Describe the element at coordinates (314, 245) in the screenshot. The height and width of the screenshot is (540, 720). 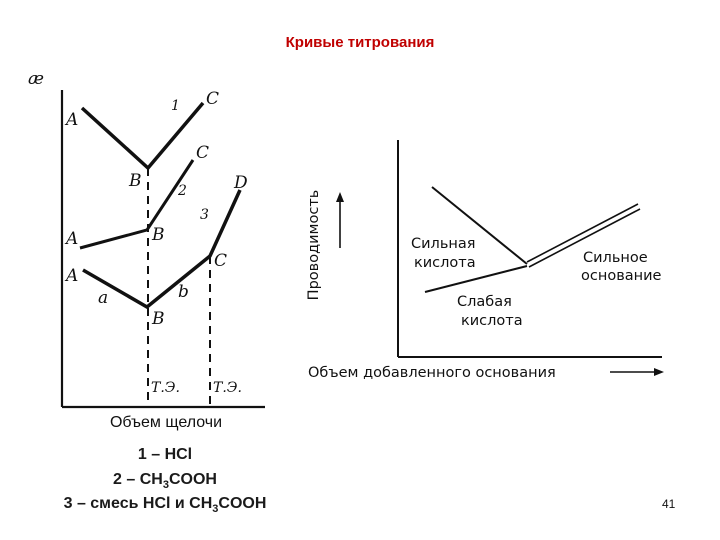
I see `right-y-axis-label: Проводимость` at that location.